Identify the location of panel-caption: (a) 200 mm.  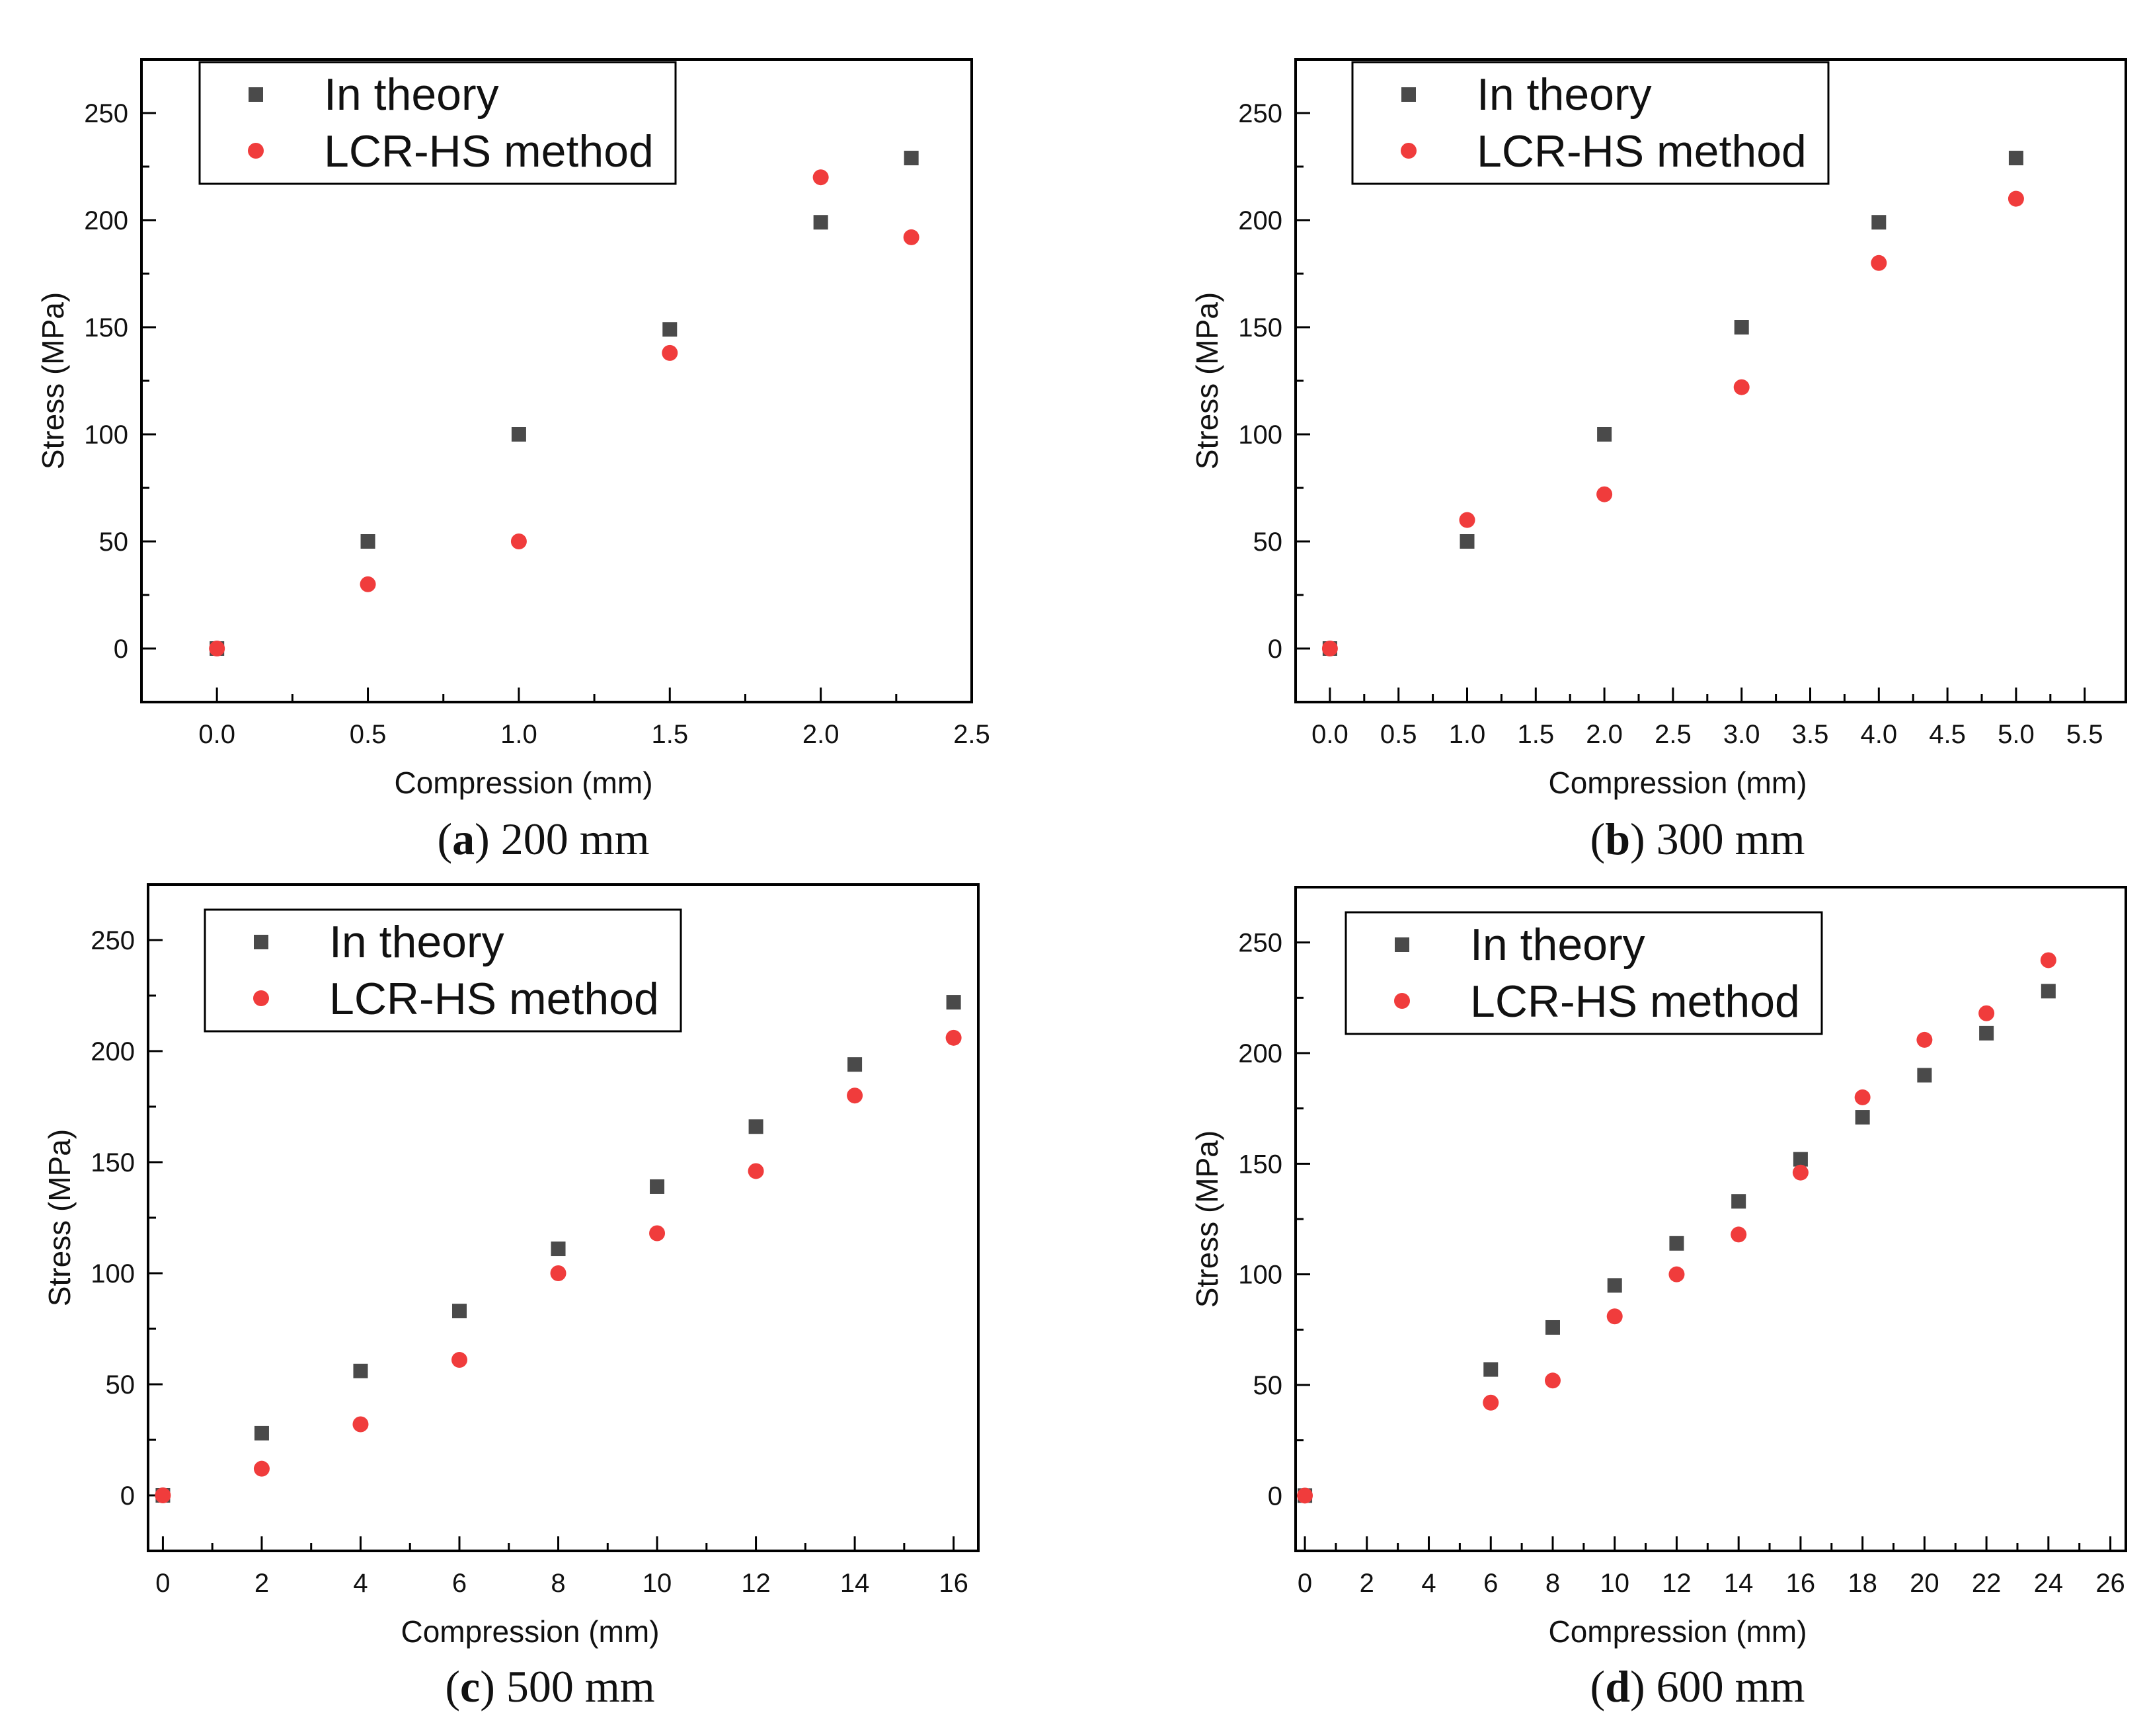
(543, 839).